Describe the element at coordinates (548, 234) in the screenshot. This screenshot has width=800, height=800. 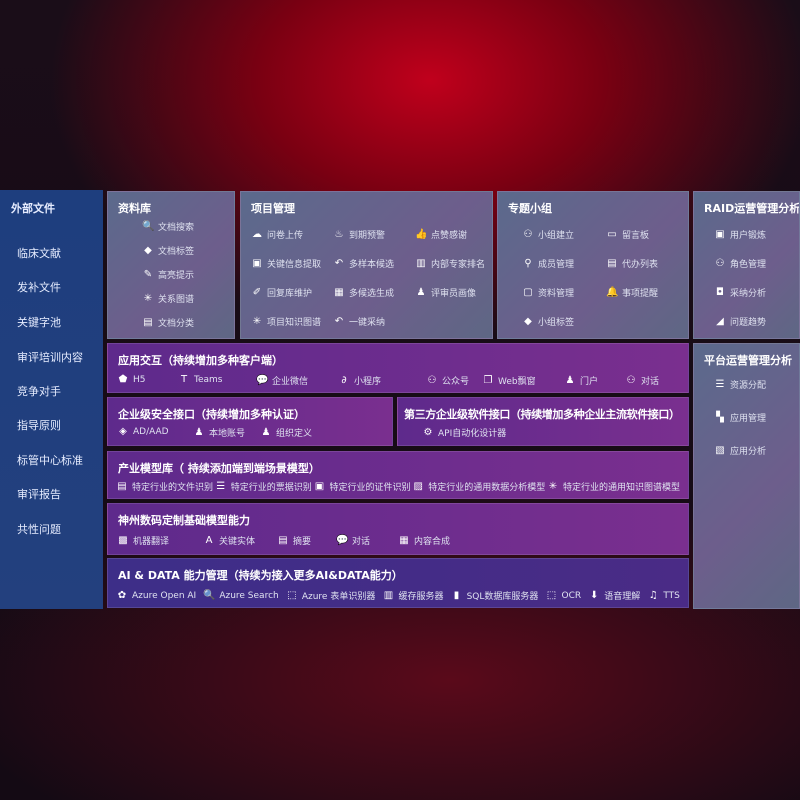
I see `feature-item: ⚇ 小组建立` at that location.